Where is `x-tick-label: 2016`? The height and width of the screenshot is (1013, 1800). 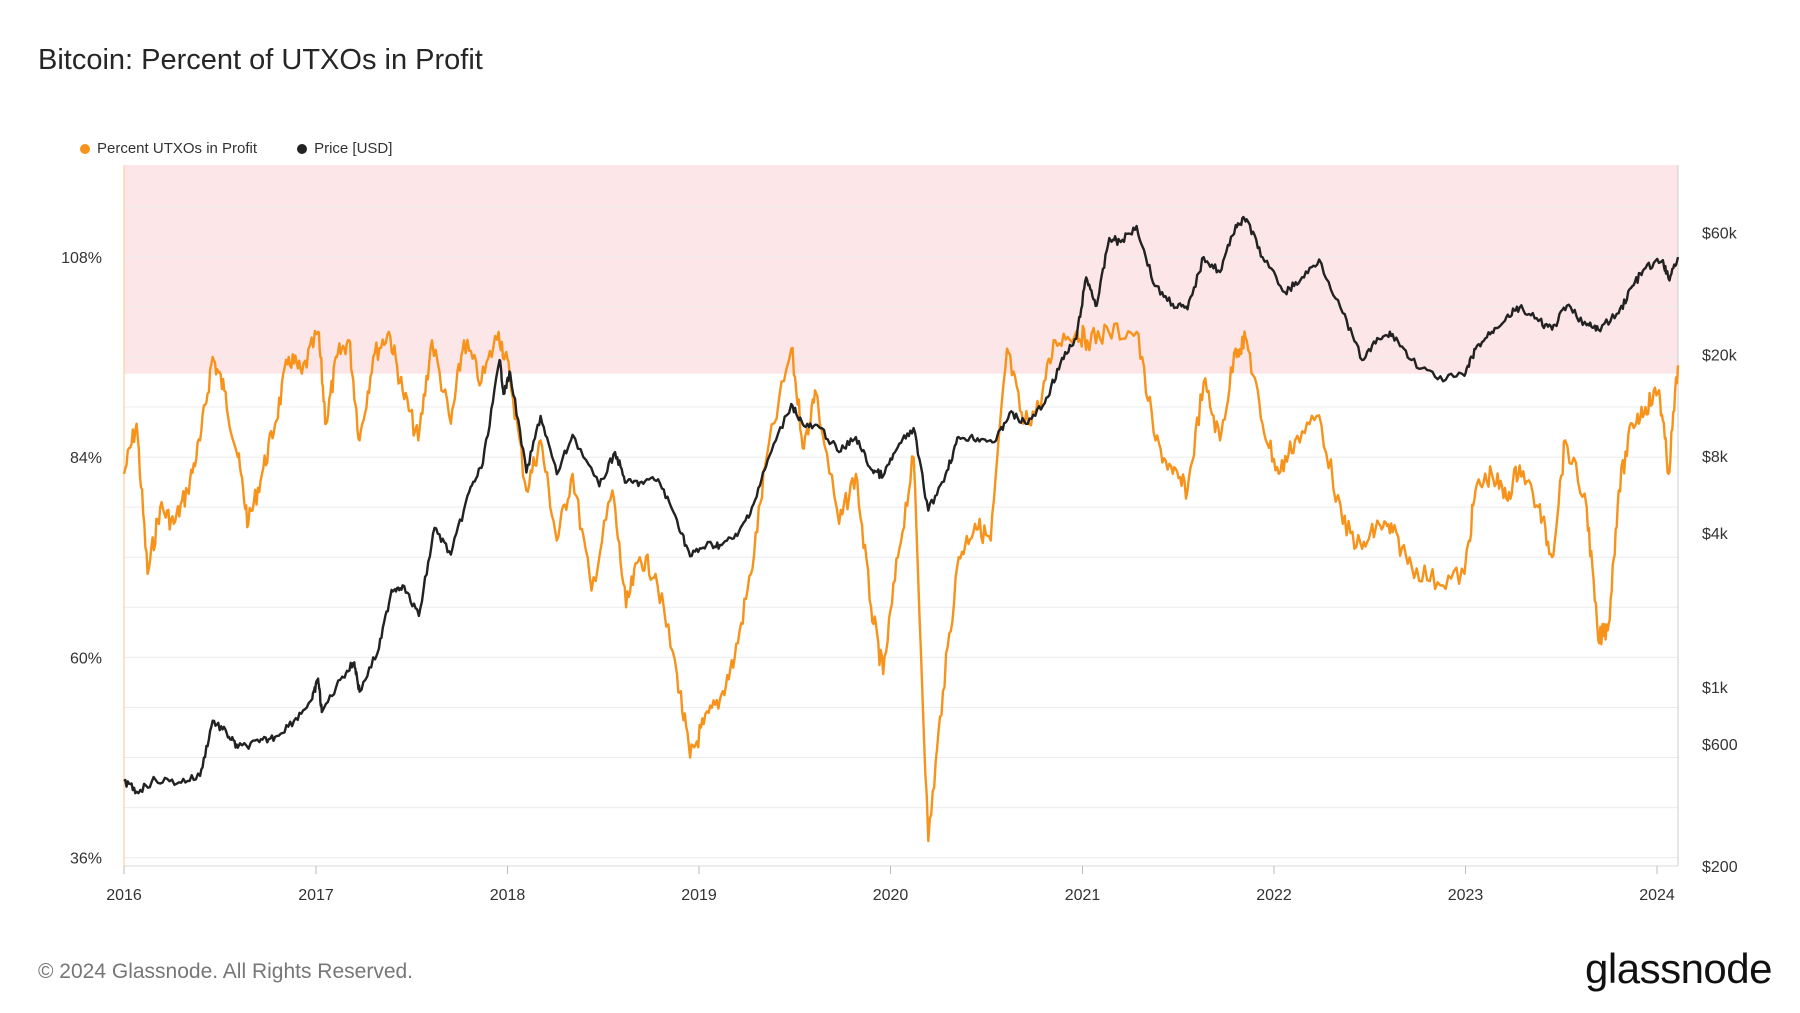 x-tick-label: 2016 is located at coordinates (124, 895).